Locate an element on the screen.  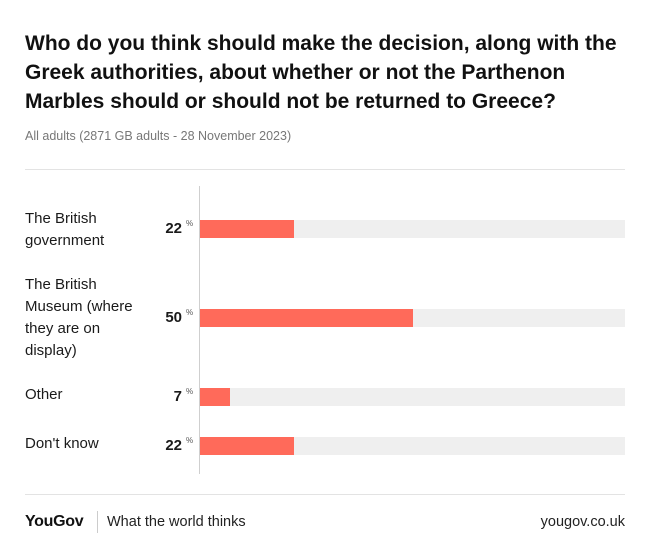
data-label: 50 is located at coordinates (173, 317).